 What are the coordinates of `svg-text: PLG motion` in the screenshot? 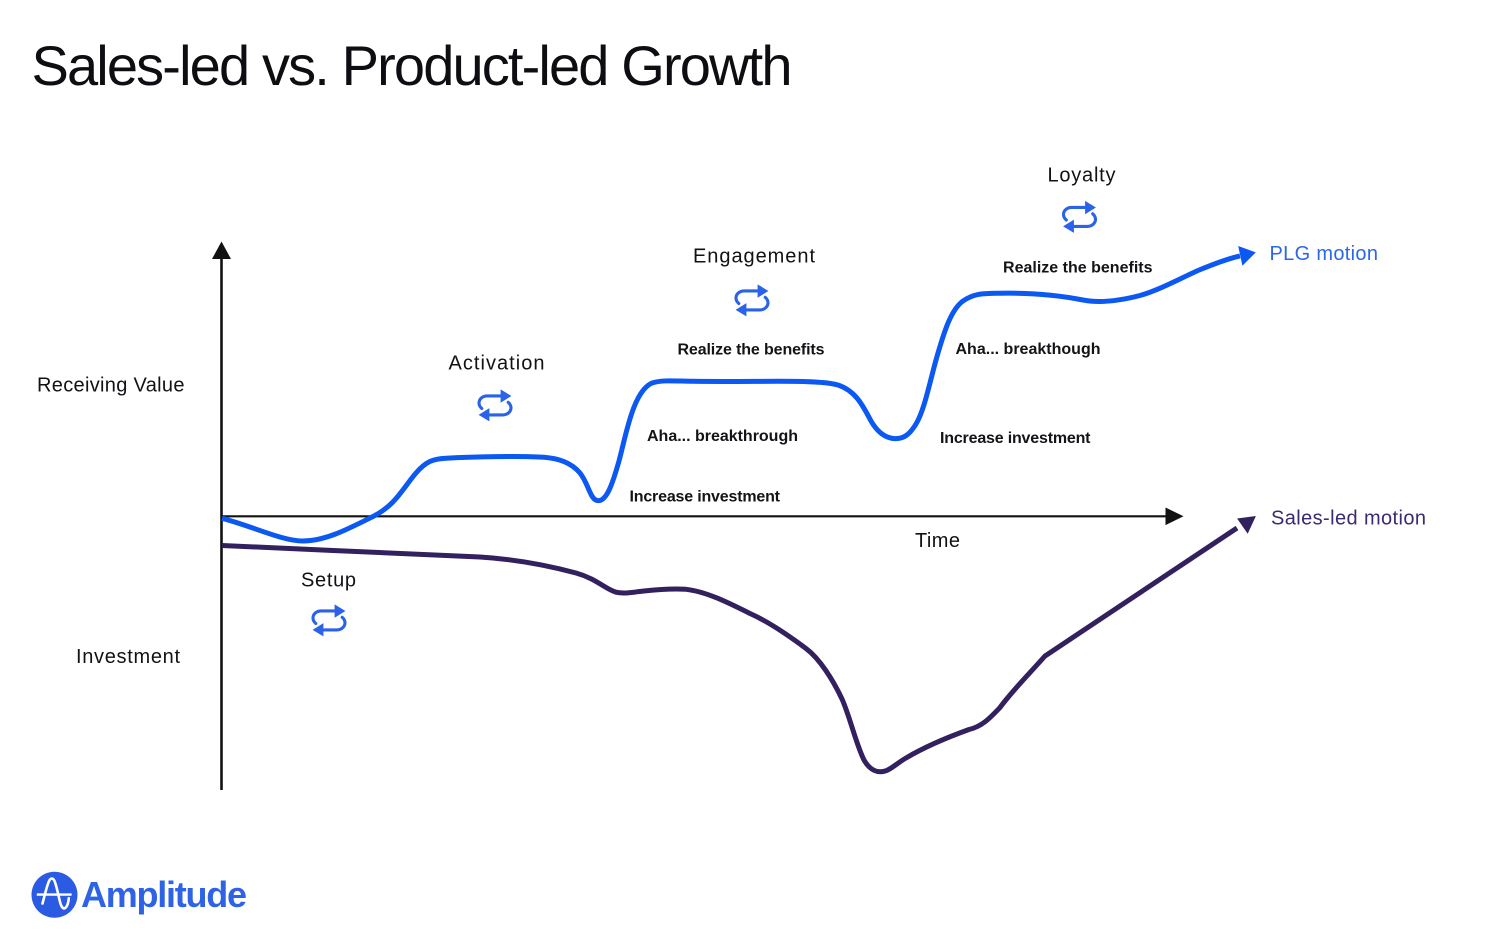 It's located at (1324, 254).